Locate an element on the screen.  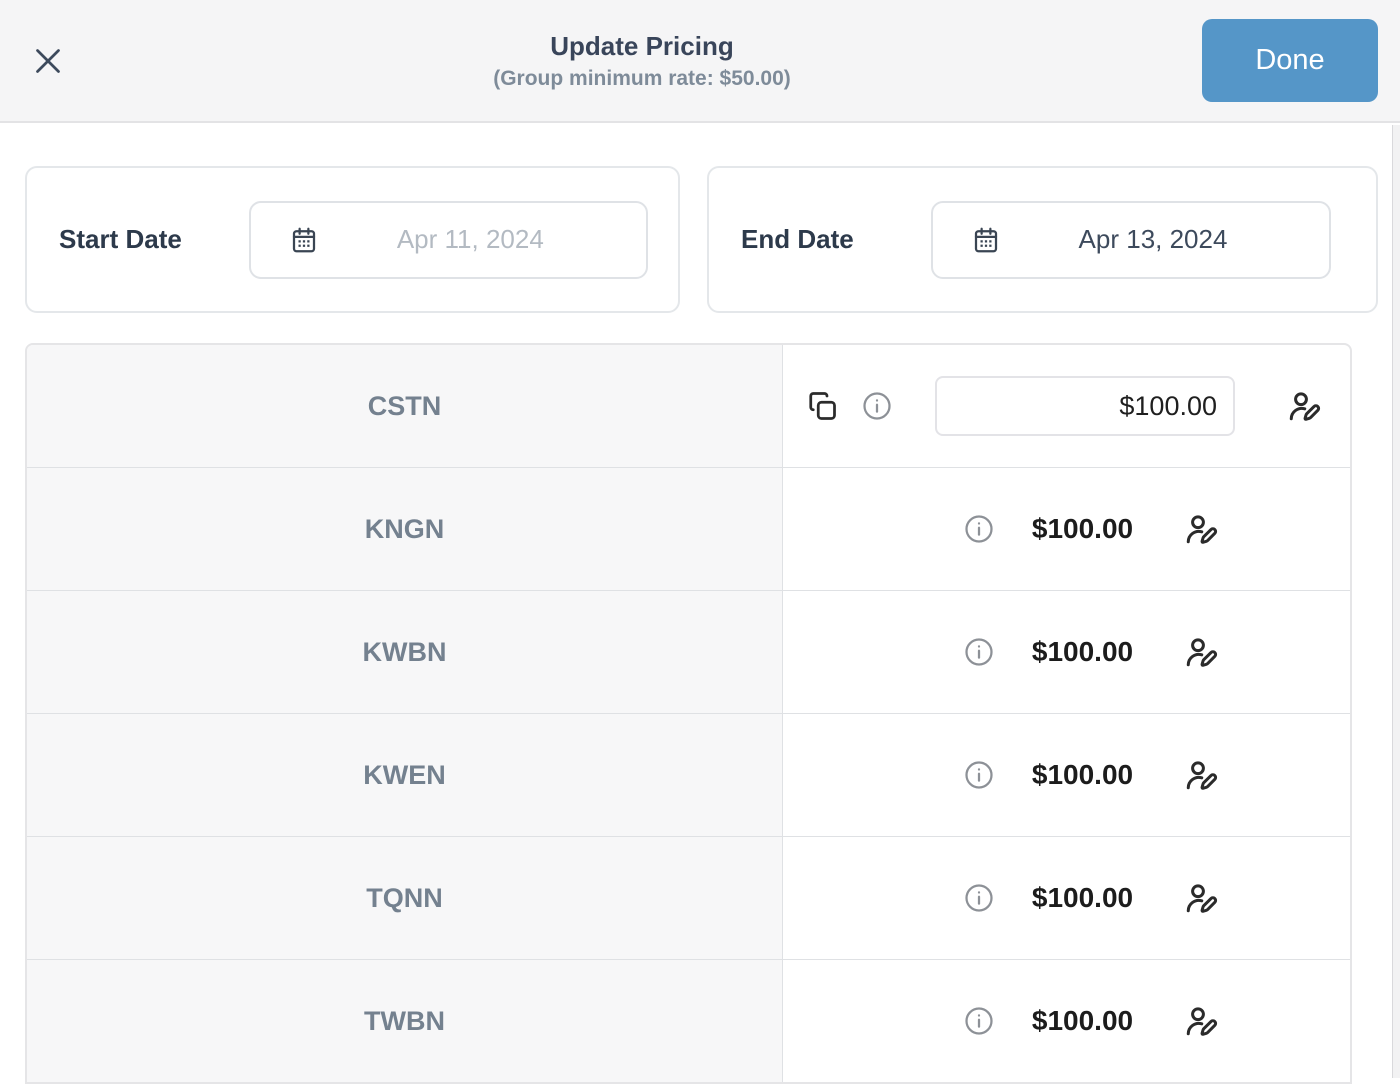
room-code-label: TWBN is located at coordinates (404, 1020).